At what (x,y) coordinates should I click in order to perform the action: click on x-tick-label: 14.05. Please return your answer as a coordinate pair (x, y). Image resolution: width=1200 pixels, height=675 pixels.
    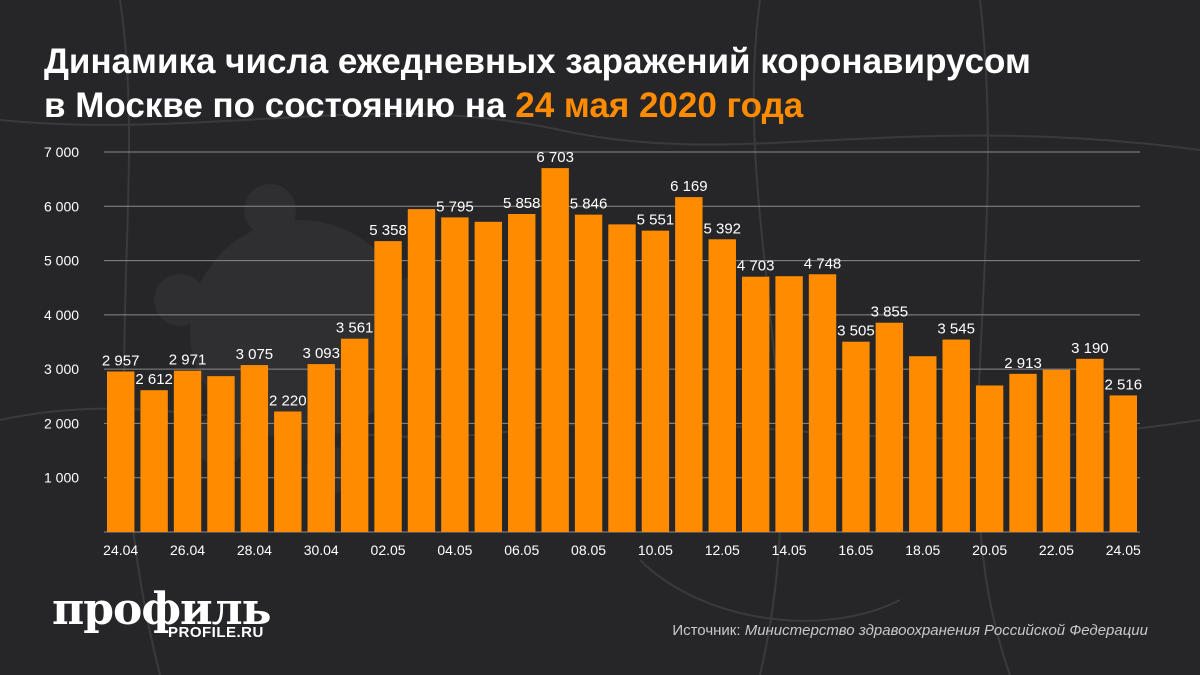
    Looking at the image, I should click on (789, 550).